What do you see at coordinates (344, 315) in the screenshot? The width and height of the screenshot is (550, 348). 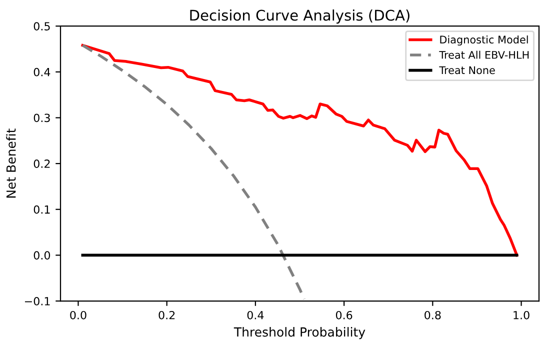 I see `x-tick-label: 0.6` at bounding box center [344, 315].